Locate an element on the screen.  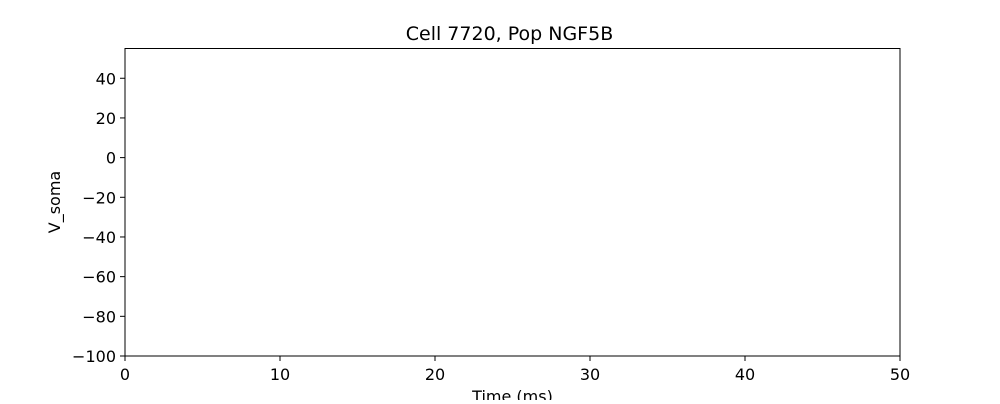
x-tick-label: 20 is located at coordinates (435, 374).